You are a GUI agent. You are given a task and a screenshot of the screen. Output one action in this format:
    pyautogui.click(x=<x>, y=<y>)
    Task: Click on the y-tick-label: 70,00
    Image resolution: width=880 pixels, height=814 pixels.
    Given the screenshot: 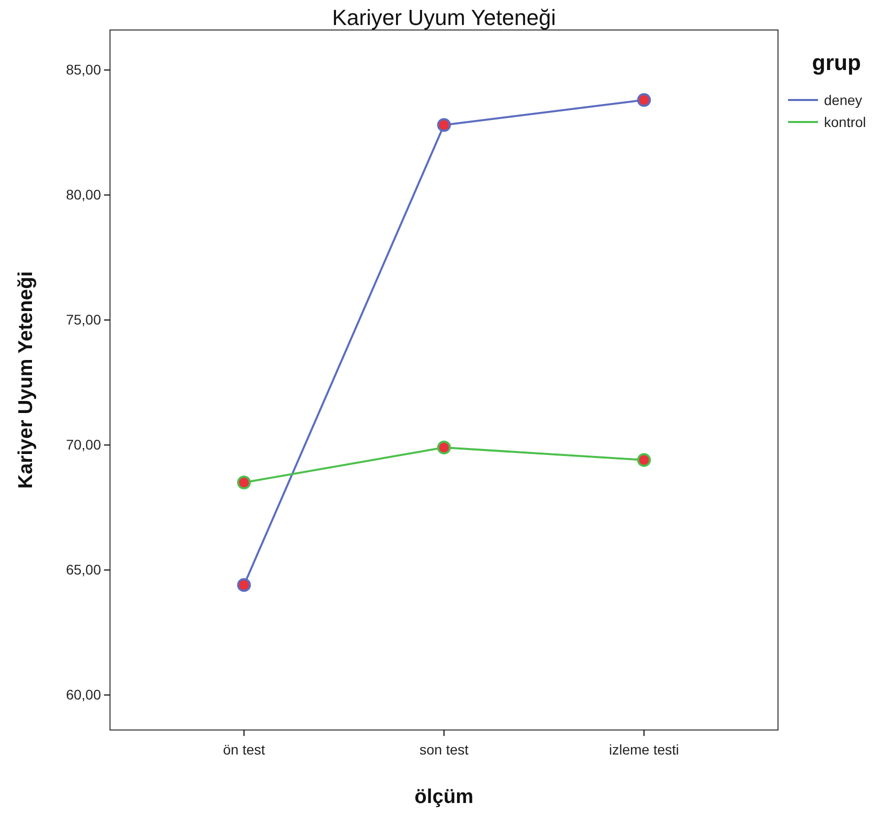 What is the action you would take?
    pyautogui.click(x=84, y=444)
    